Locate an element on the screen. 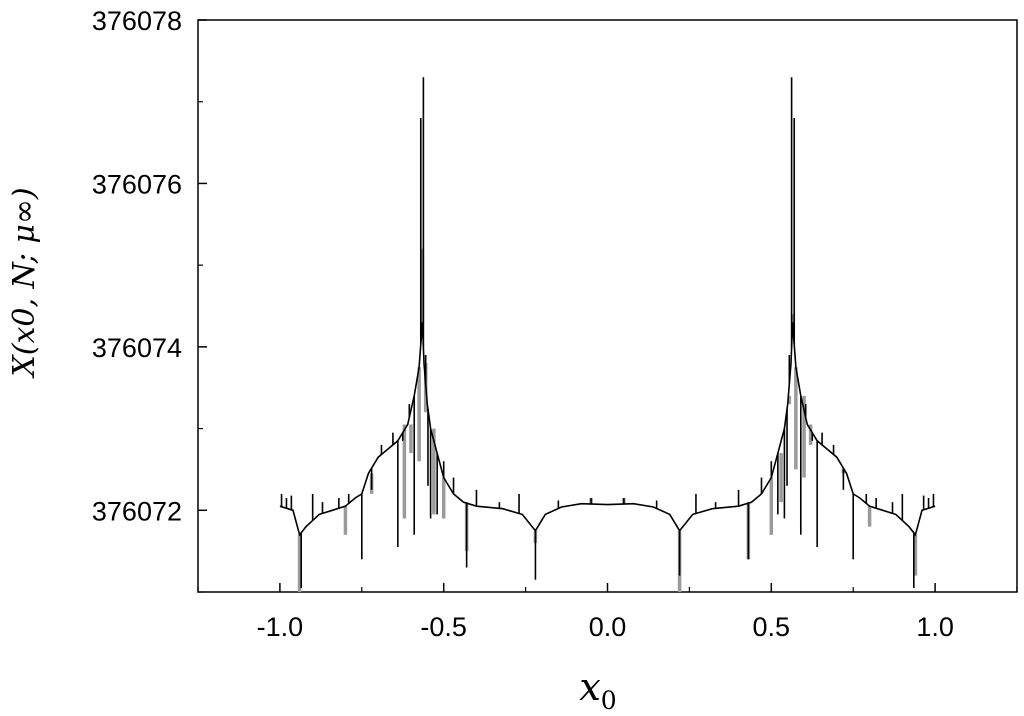  x-axis-label-main: x is located at coordinates (589, 687).